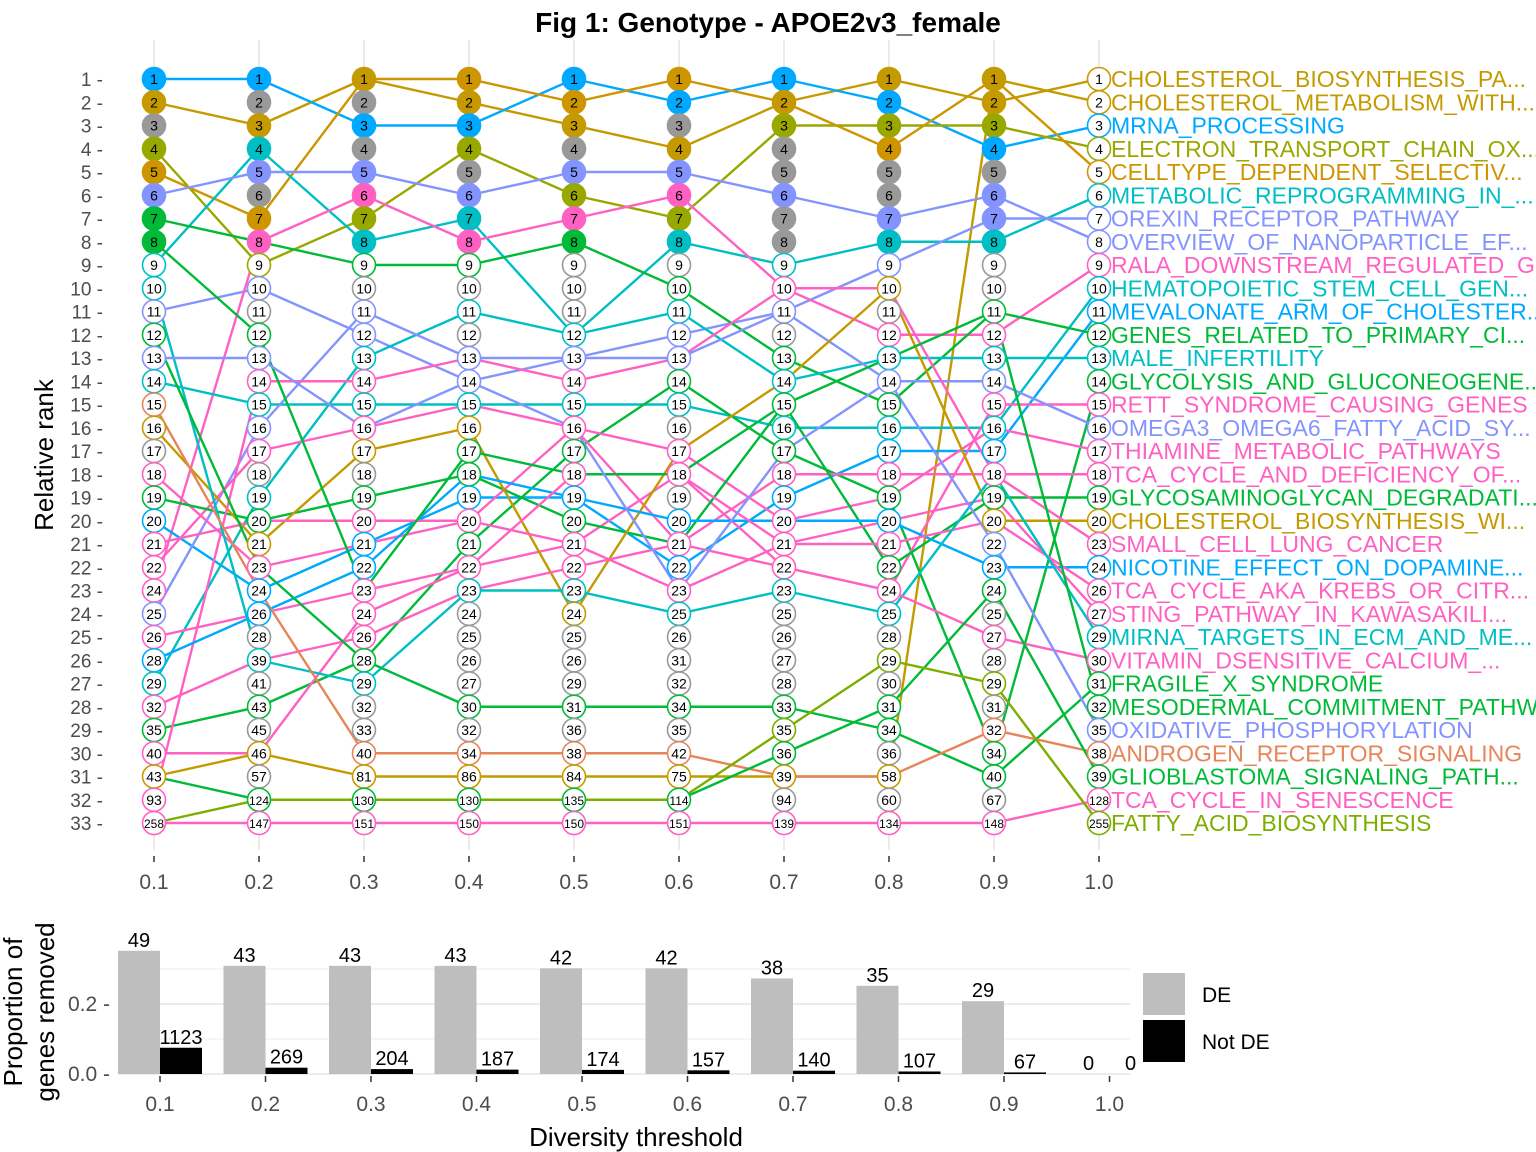 The width and height of the screenshot is (1536, 1152). I want to click on rank-node-label: 18, so click(469, 474).